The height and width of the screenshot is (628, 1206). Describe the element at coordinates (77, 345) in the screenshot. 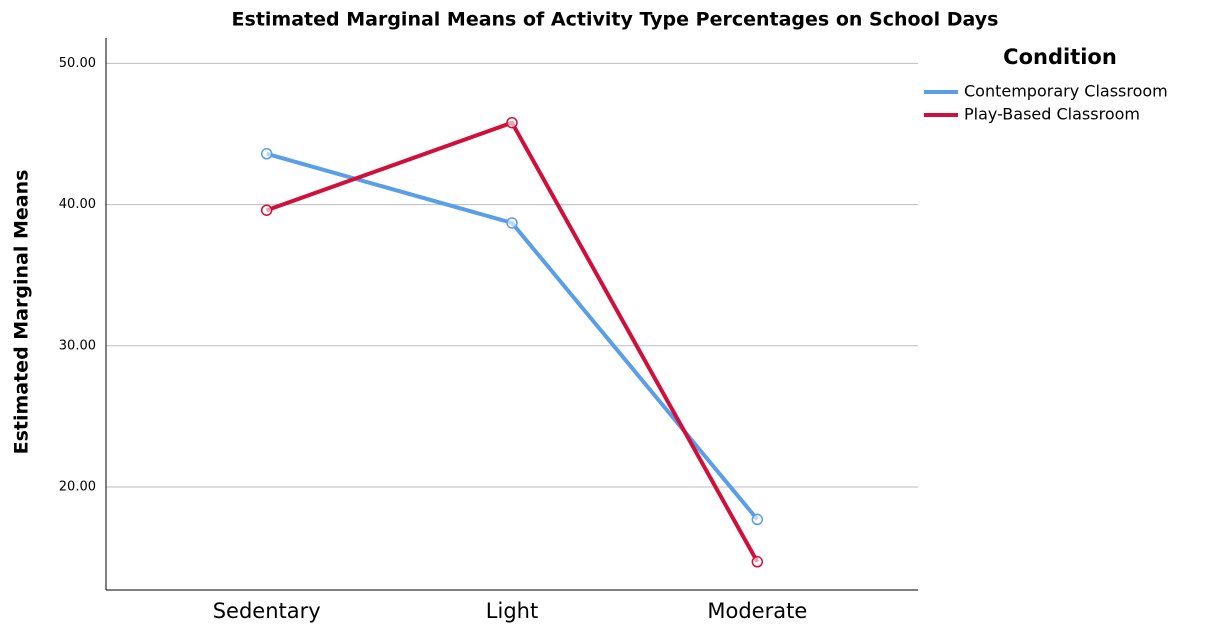

I see `y-tick-label: 30.00` at that location.